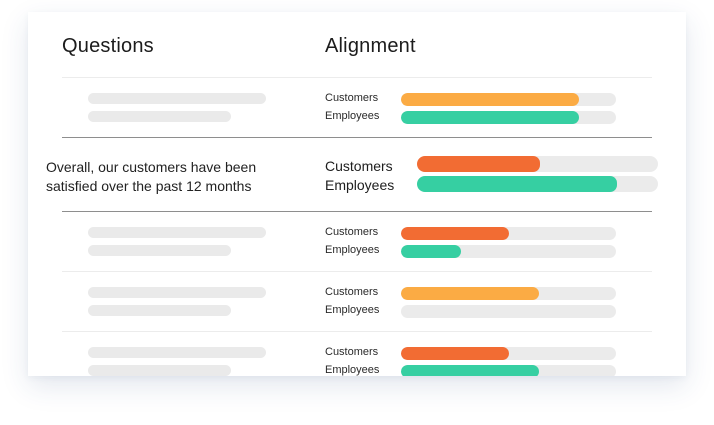 Image resolution: width=714 pixels, height=425 pixels. I want to click on alignment-header: Alignment, so click(370, 46).